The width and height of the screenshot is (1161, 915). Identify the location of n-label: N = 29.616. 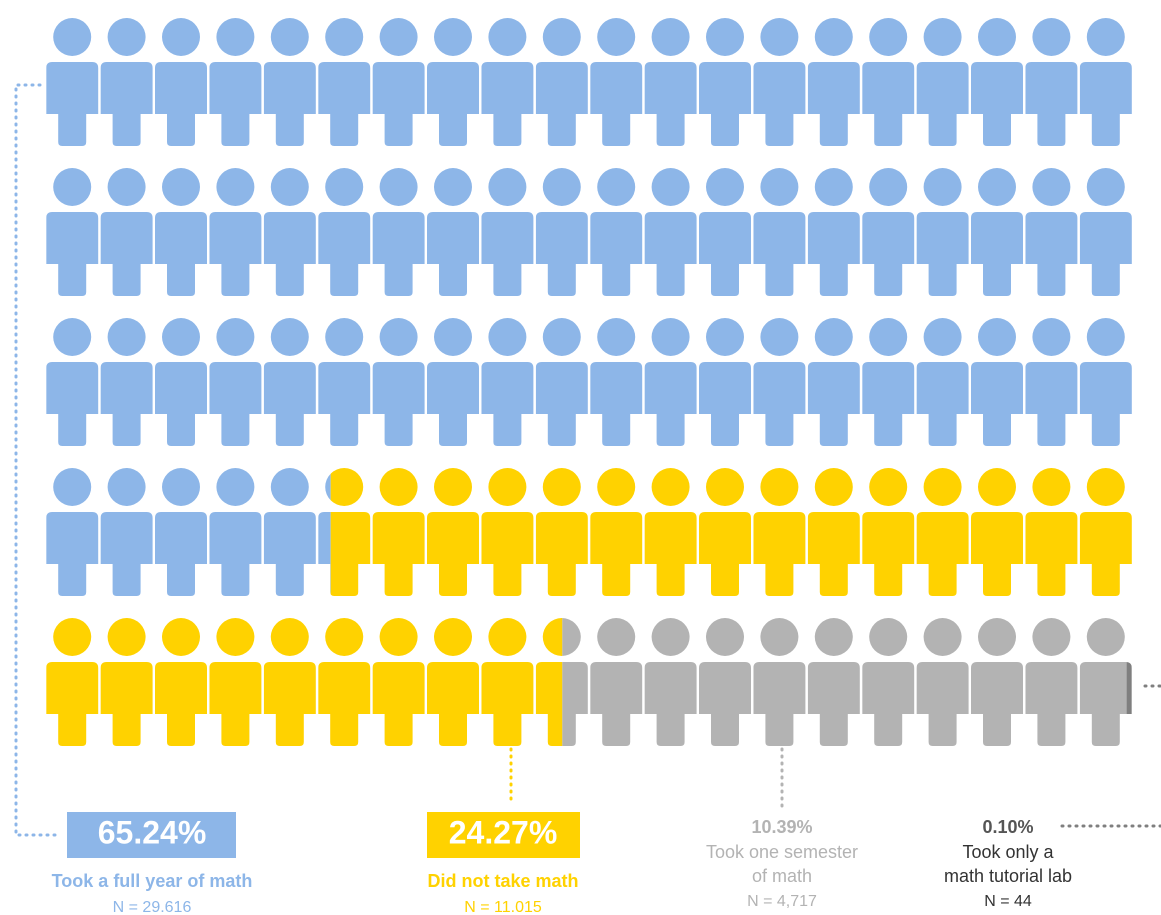
(152, 907).